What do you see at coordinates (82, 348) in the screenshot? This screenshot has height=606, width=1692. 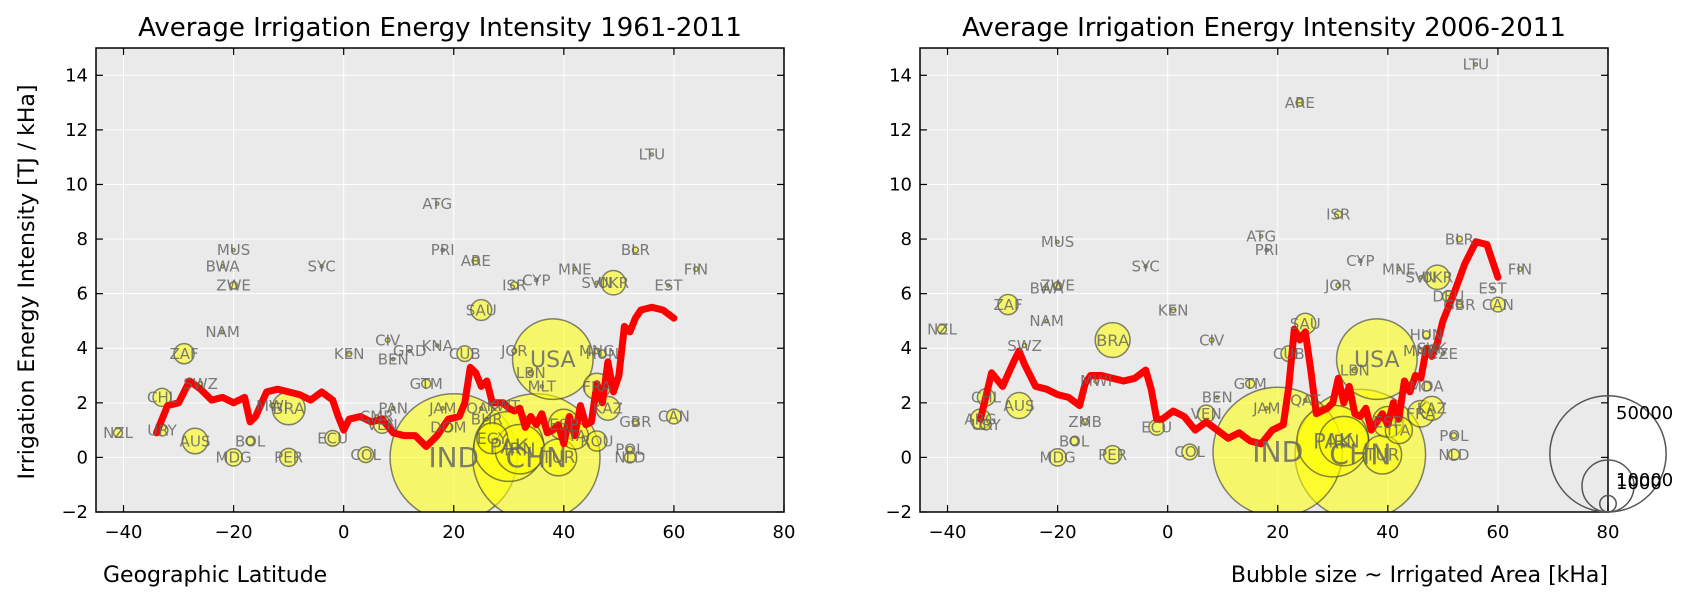 I see `y-tick-label: 4` at bounding box center [82, 348].